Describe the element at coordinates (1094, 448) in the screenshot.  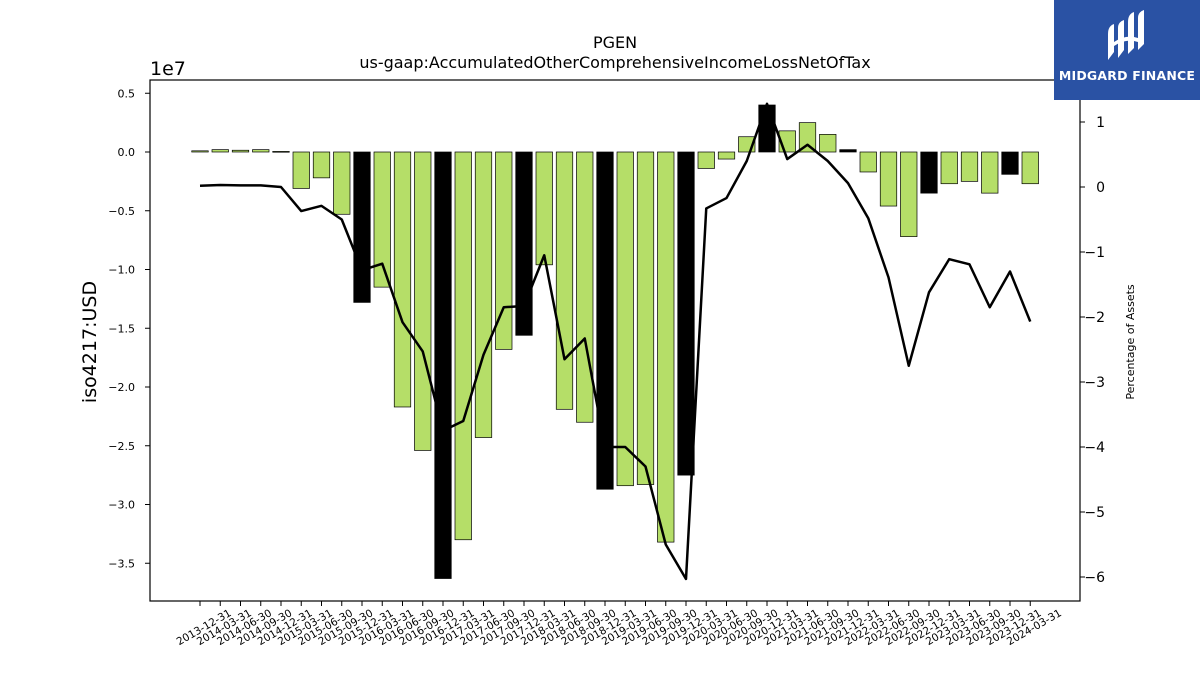
I see `y2-tick-label: −4` at that location.